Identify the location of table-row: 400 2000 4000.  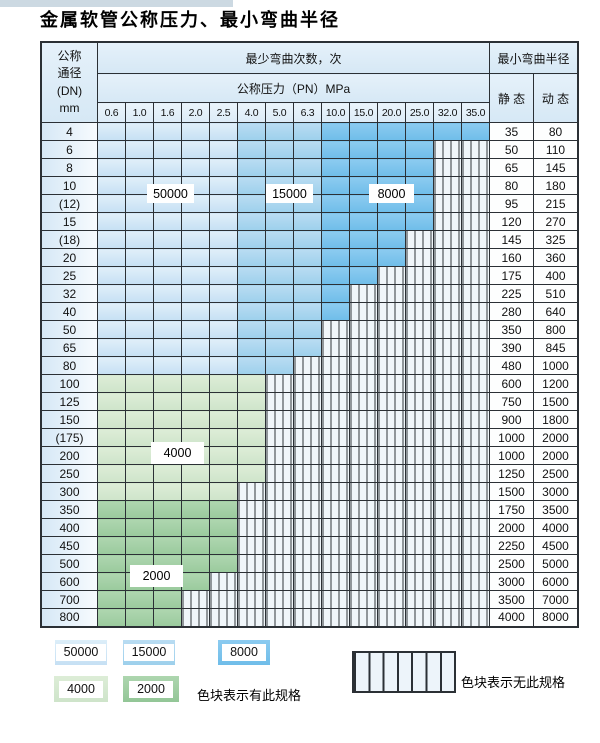
(309, 527).